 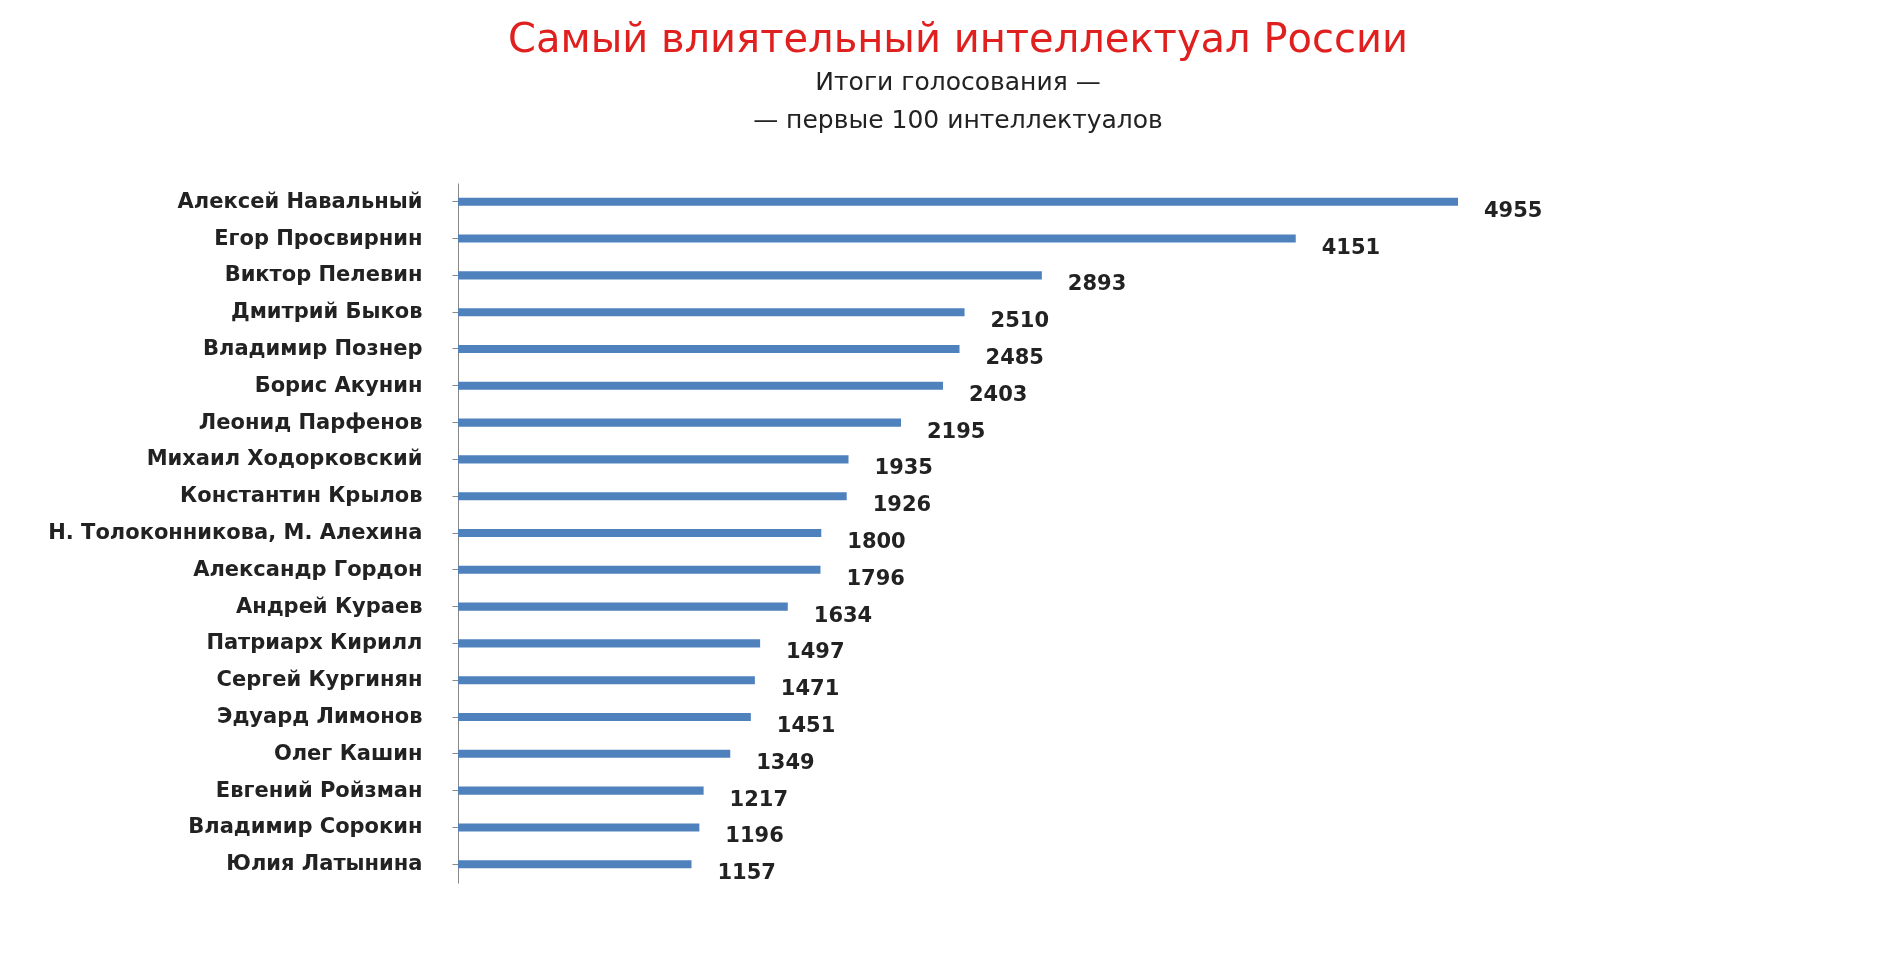 What do you see at coordinates (810, 688) in the screenshot?
I see `data-label: 1471` at bounding box center [810, 688].